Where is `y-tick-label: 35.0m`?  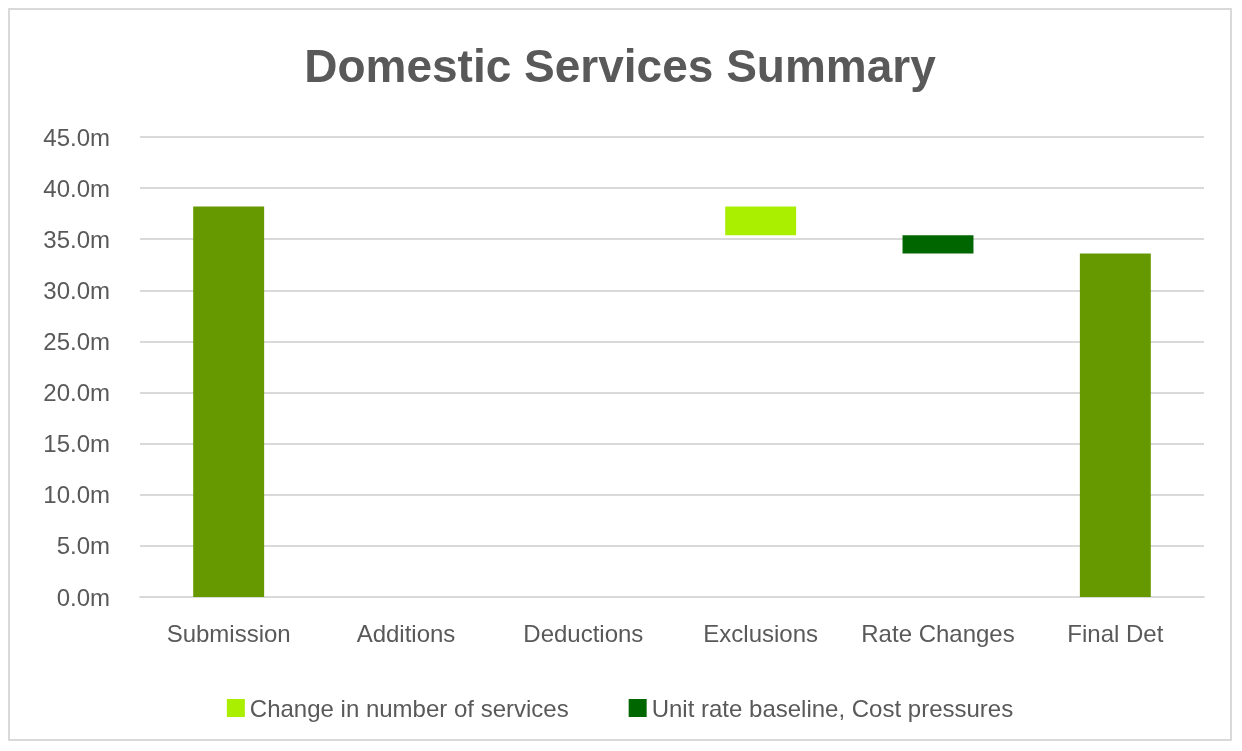
y-tick-label: 35.0m is located at coordinates (76, 239).